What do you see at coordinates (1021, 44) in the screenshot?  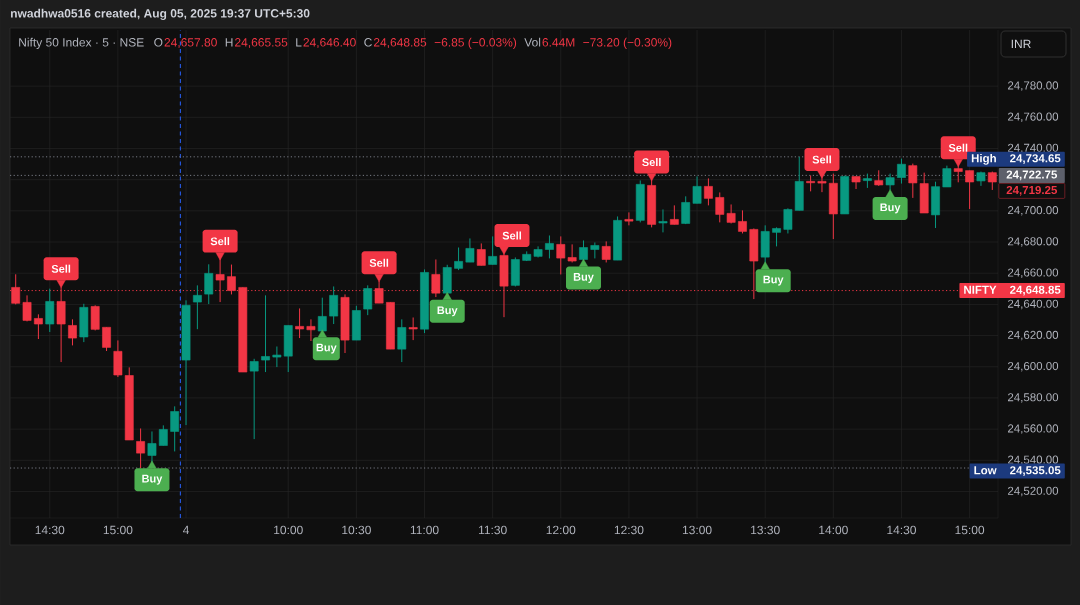 I see `y-axis-title: INR` at bounding box center [1021, 44].